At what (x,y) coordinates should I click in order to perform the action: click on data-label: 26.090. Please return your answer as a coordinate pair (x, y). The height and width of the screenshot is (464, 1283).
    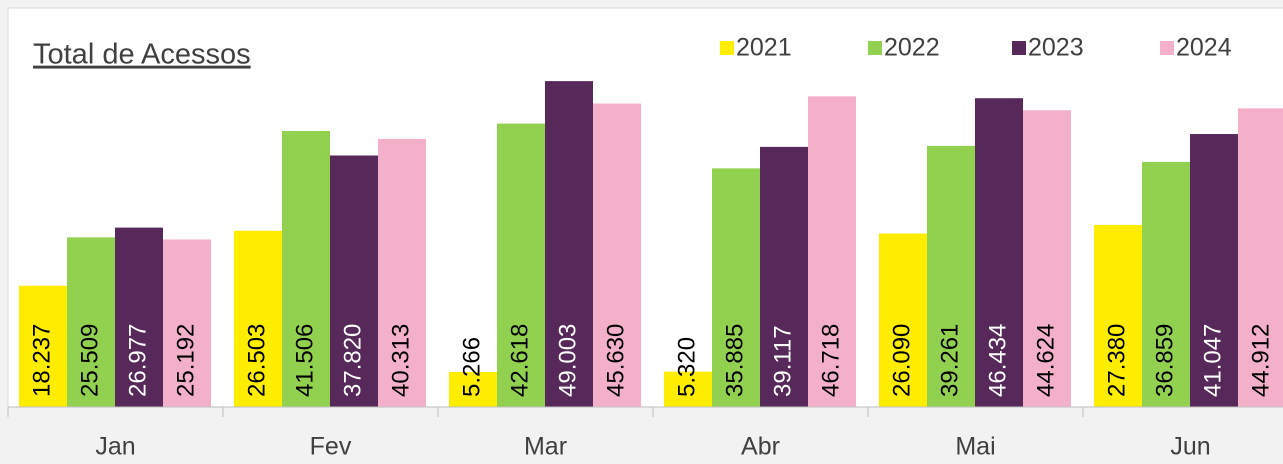
    Looking at the image, I should click on (901, 360).